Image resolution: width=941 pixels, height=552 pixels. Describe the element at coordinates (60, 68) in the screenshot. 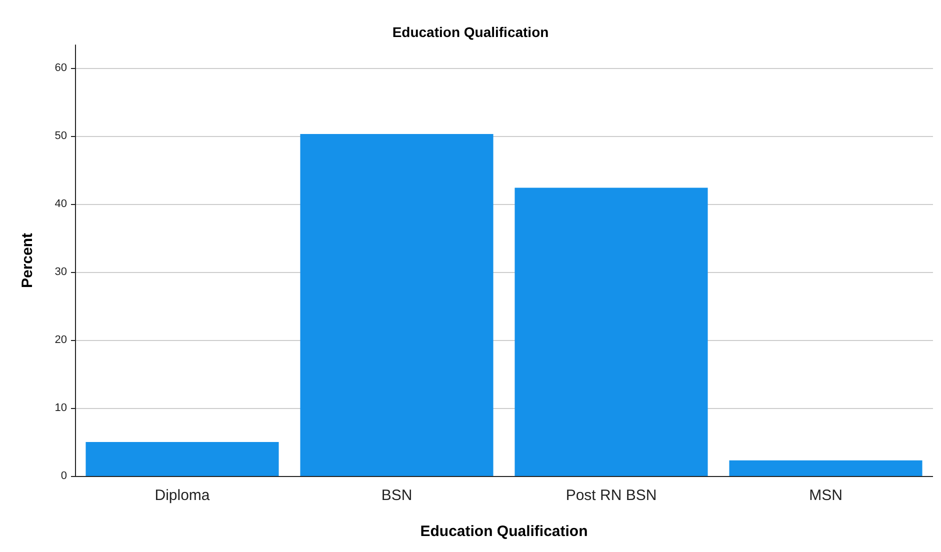

I see `y-tick-label: 60` at that location.